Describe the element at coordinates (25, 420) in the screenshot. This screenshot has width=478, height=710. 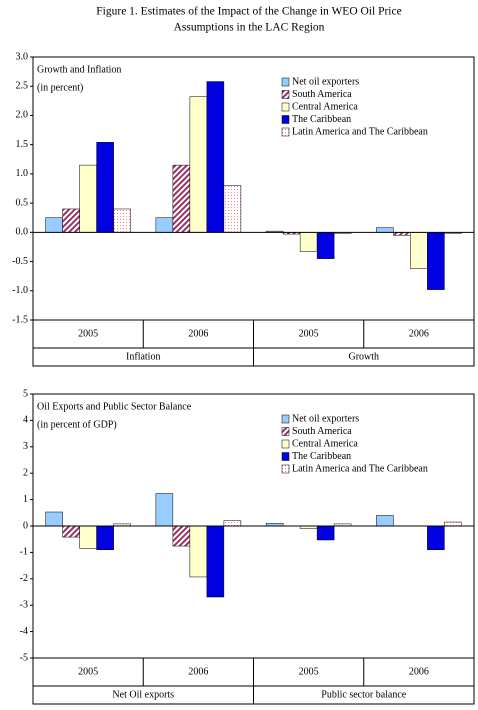
I see `y-tick-label: 4` at that location.